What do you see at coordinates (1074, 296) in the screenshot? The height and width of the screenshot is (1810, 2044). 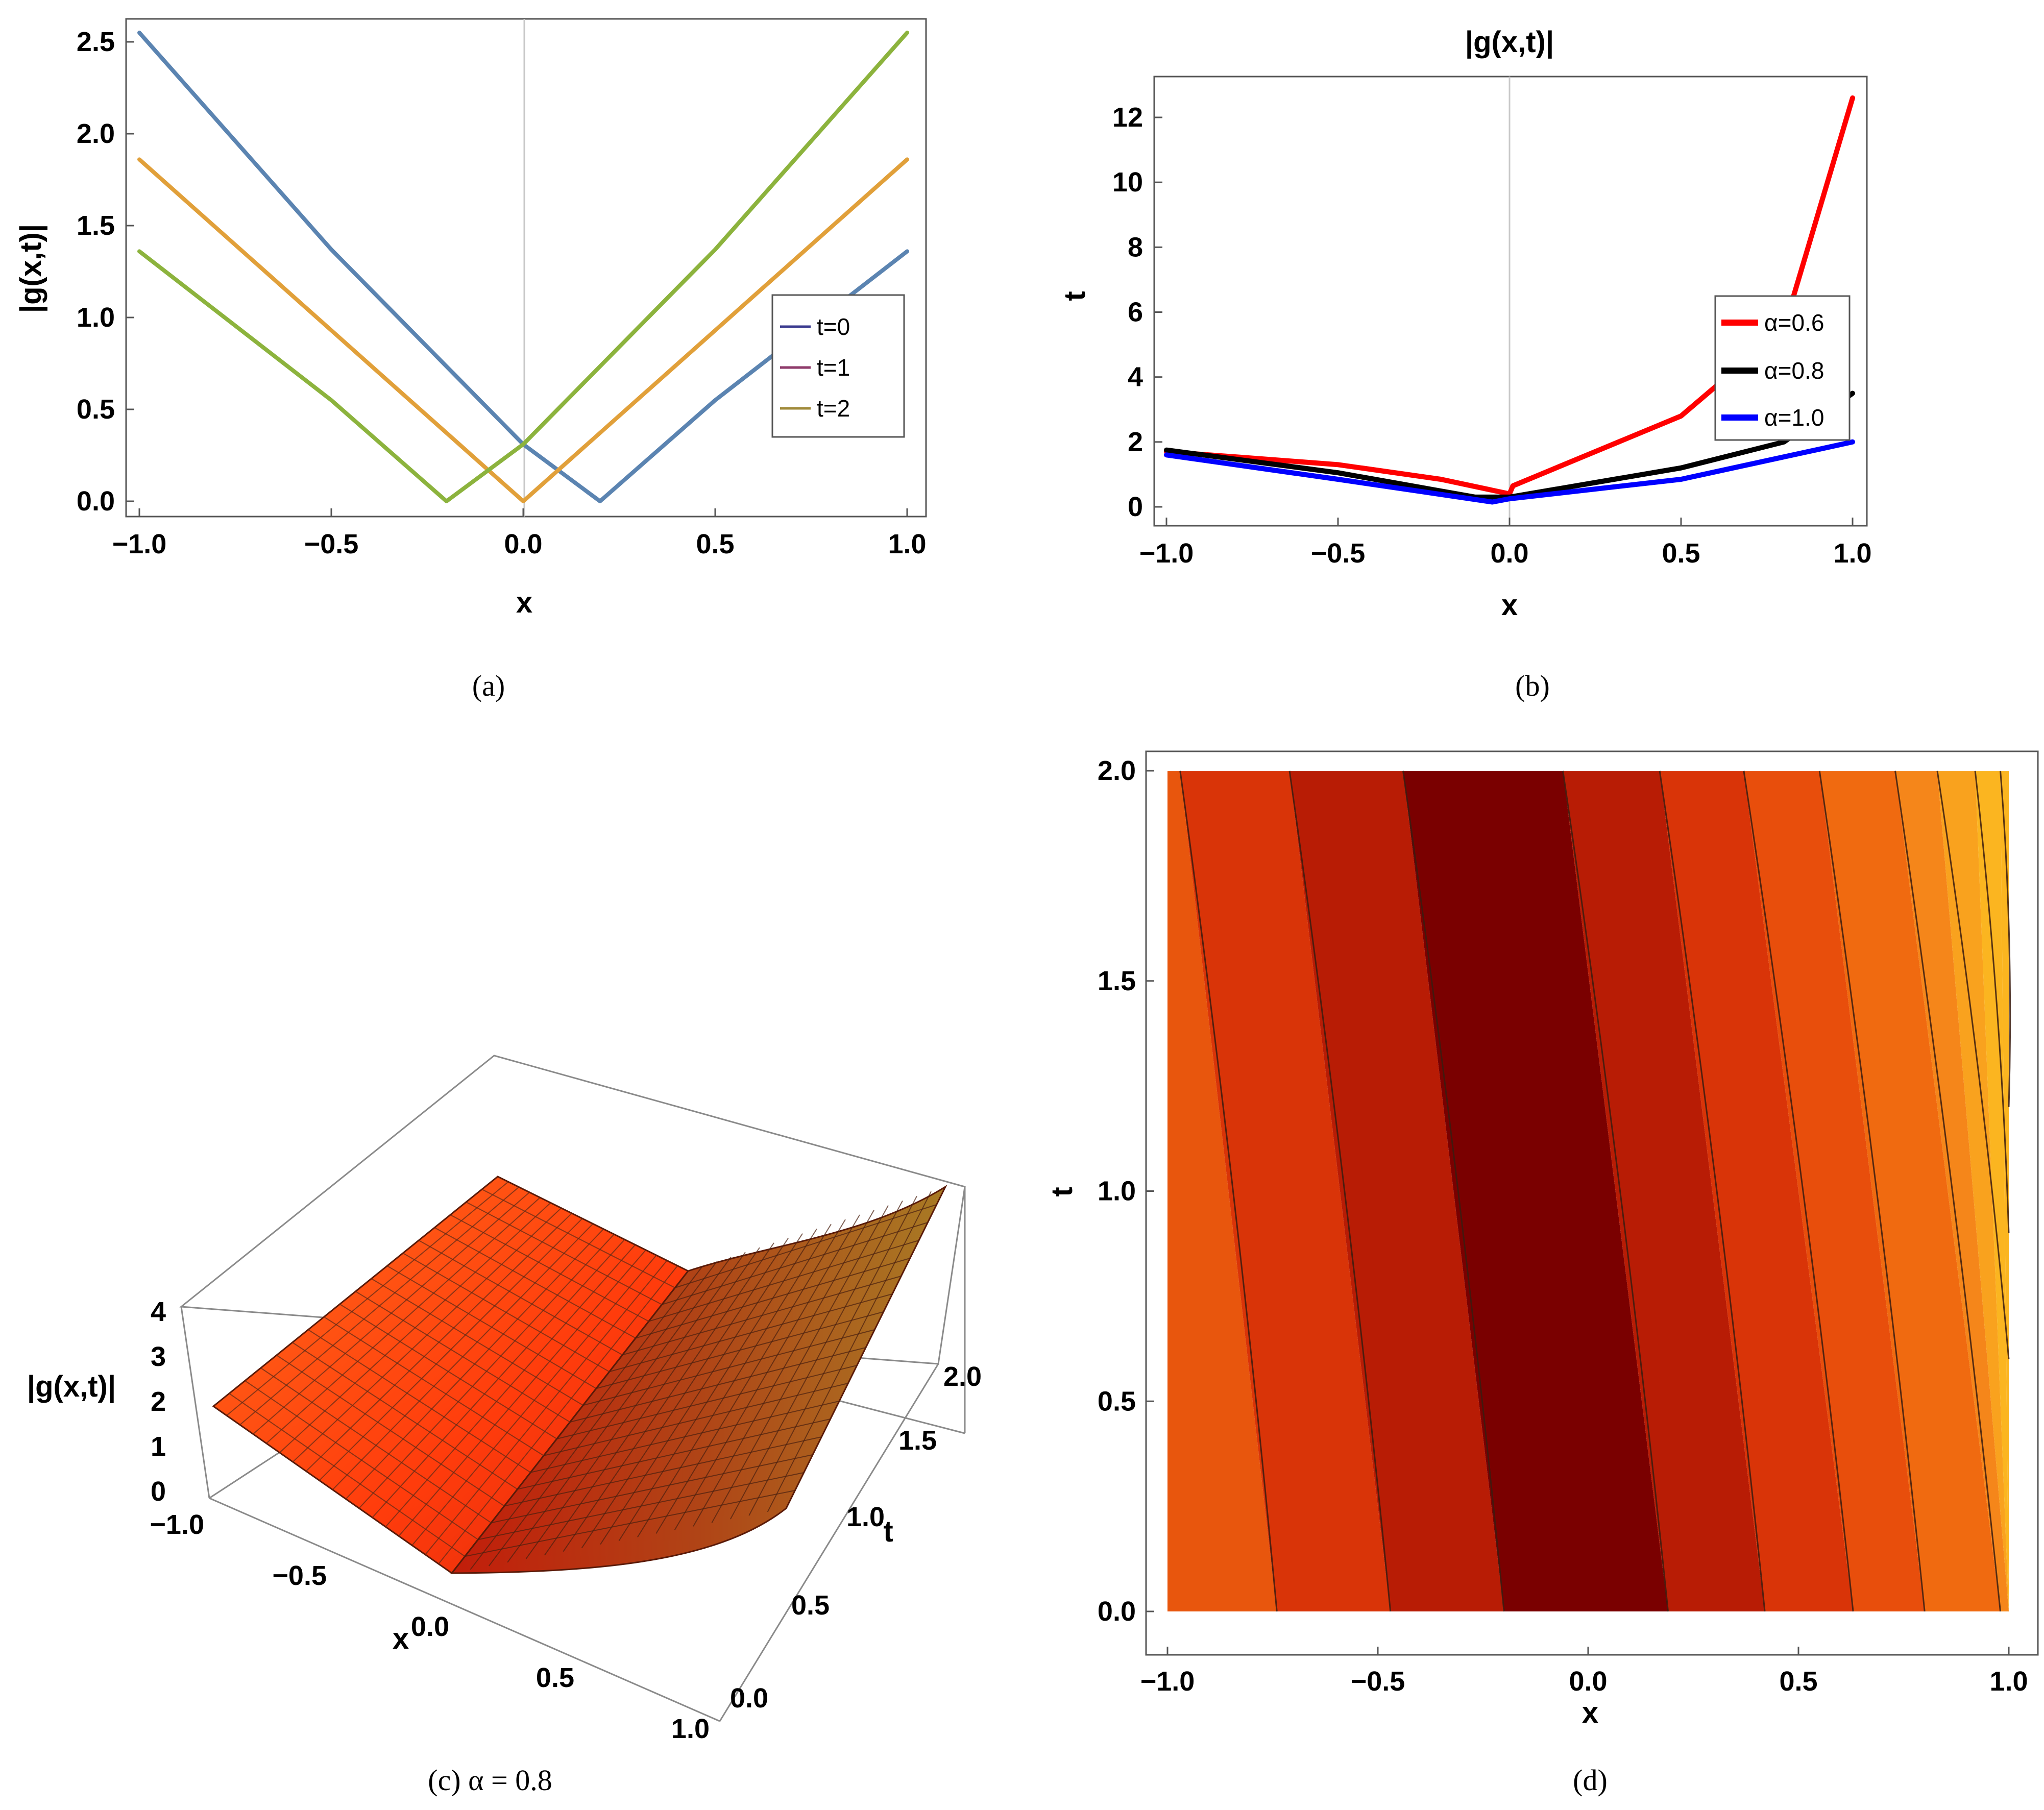 I see `panel-b-y-label: t` at bounding box center [1074, 296].